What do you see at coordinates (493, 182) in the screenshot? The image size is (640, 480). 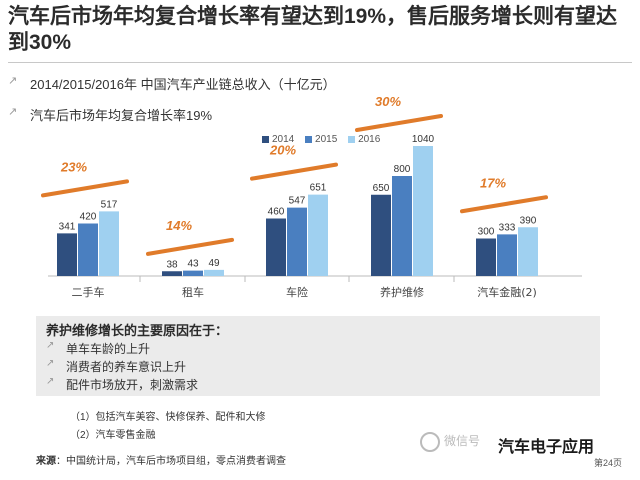 I see `growth-label: 17%` at bounding box center [493, 182].